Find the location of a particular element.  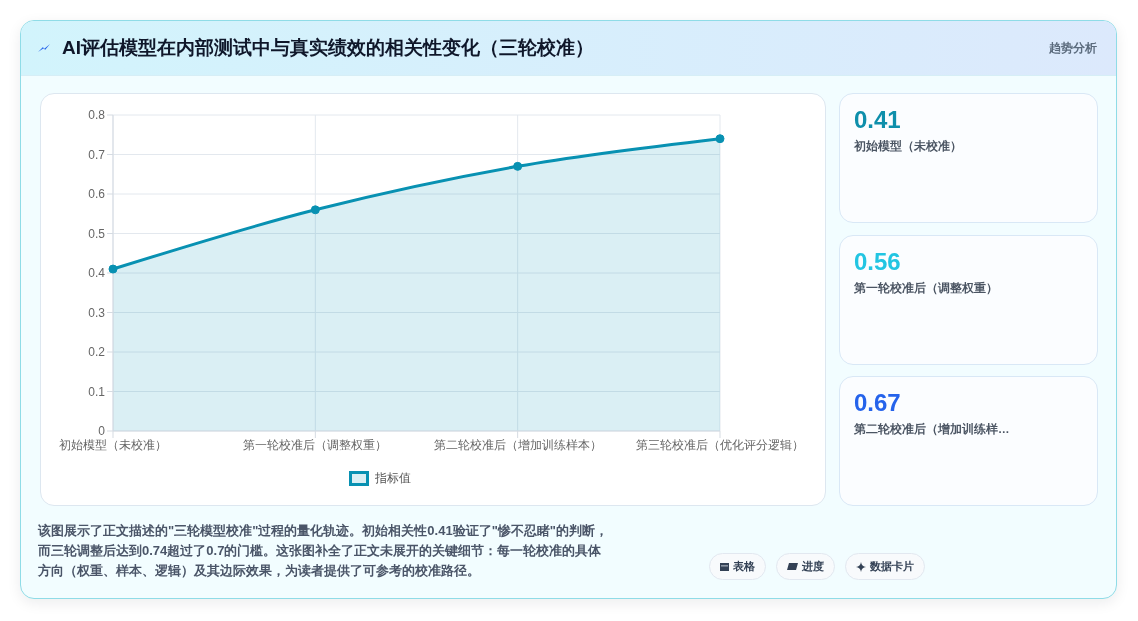

text: 进度 is located at coordinates (813, 566).